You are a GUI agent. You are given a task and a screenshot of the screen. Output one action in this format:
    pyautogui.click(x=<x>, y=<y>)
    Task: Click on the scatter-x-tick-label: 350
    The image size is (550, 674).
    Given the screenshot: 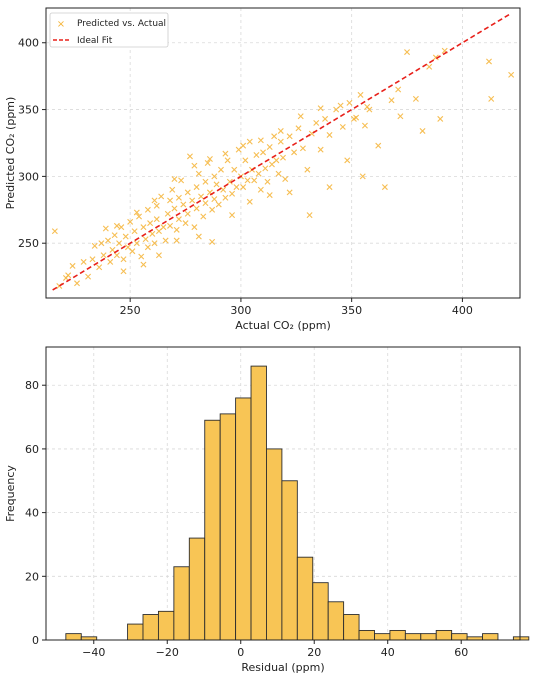 What is the action you would take?
    pyautogui.click(x=351, y=310)
    